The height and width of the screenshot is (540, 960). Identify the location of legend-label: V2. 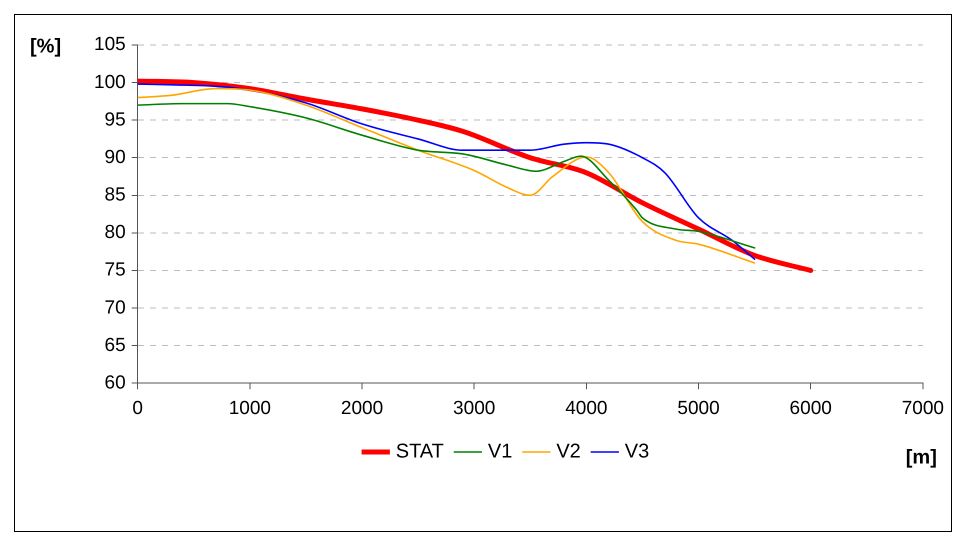
(568, 451).